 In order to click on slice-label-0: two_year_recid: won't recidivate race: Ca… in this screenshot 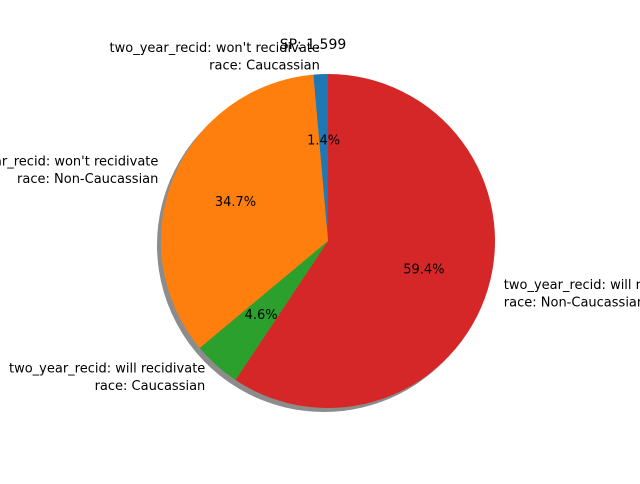, I will do `click(215, 57)`.